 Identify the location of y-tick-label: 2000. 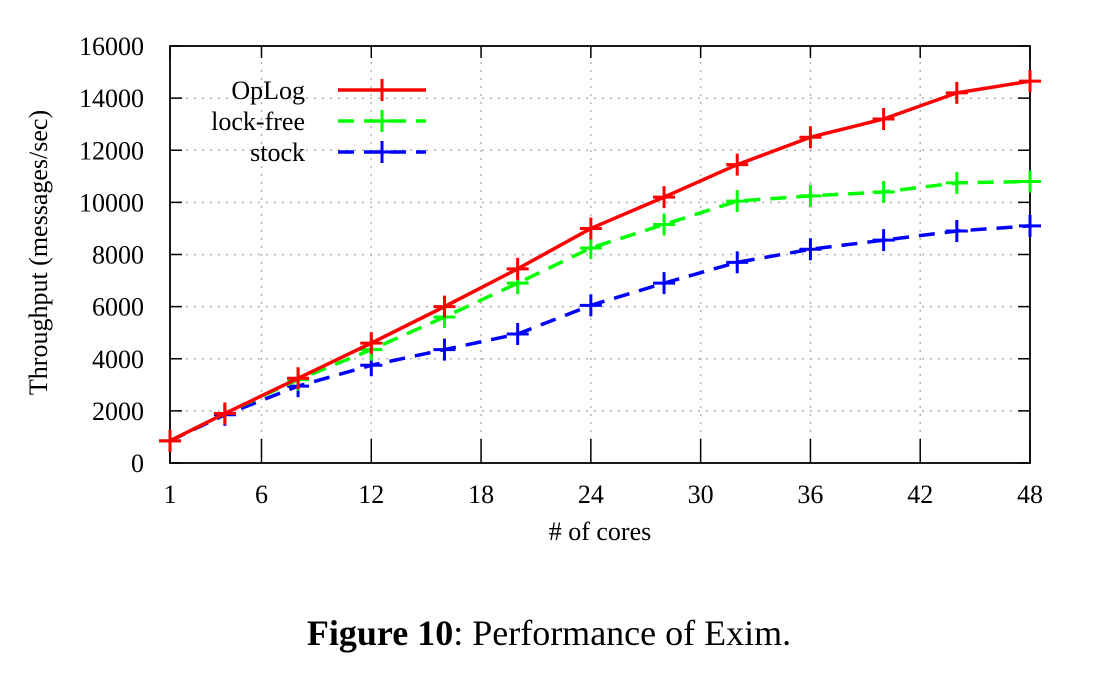
(118, 411).